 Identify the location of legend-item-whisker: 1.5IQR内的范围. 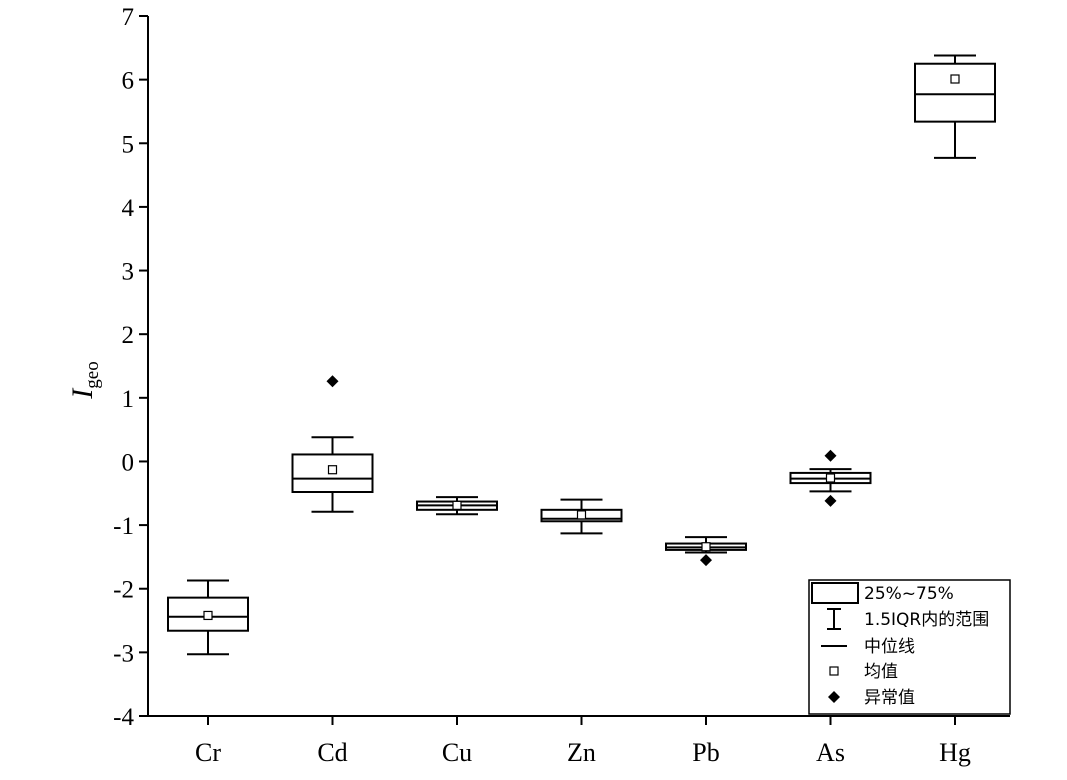
(908, 619).